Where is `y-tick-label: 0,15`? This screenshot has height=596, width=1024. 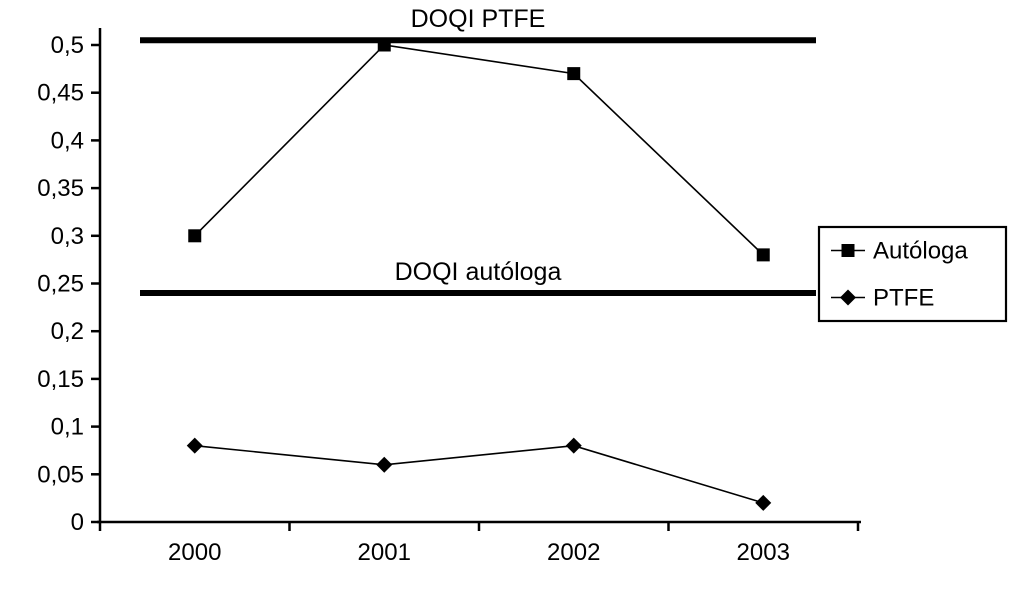 y-tick-label: 0,15 is located at coordinates (60, 379).